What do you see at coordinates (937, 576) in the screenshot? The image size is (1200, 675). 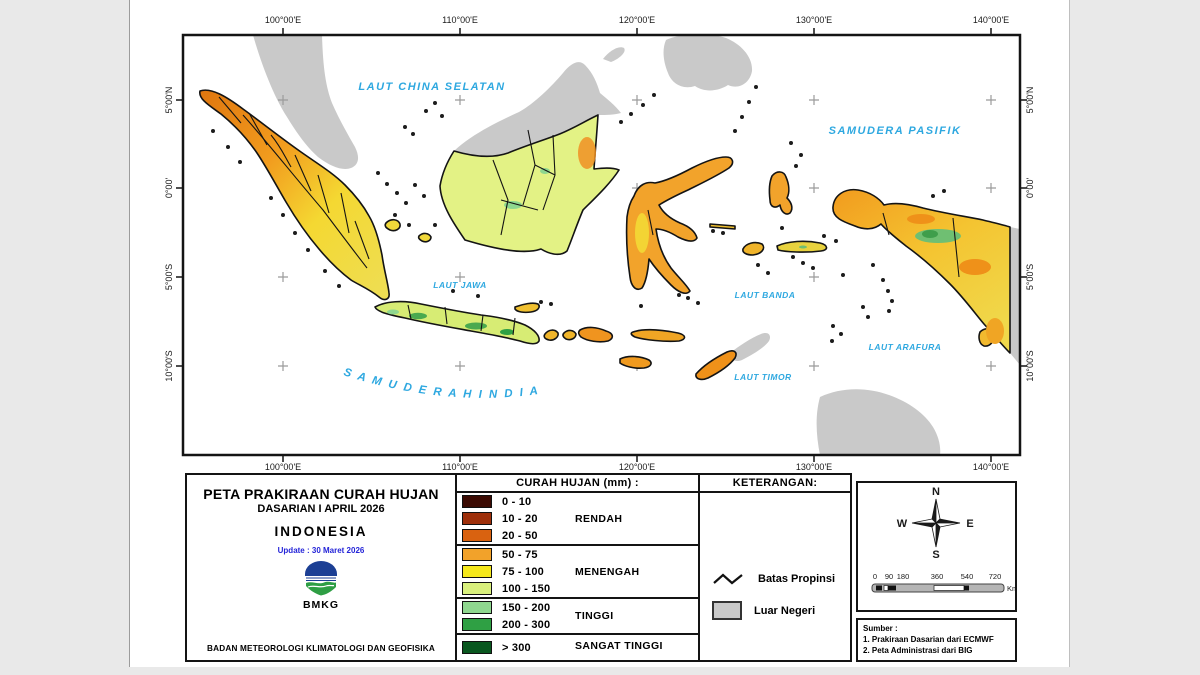 I see `scale-bar-ticks: 0 90 180 360 540 720` at bounding box center [937, 576].